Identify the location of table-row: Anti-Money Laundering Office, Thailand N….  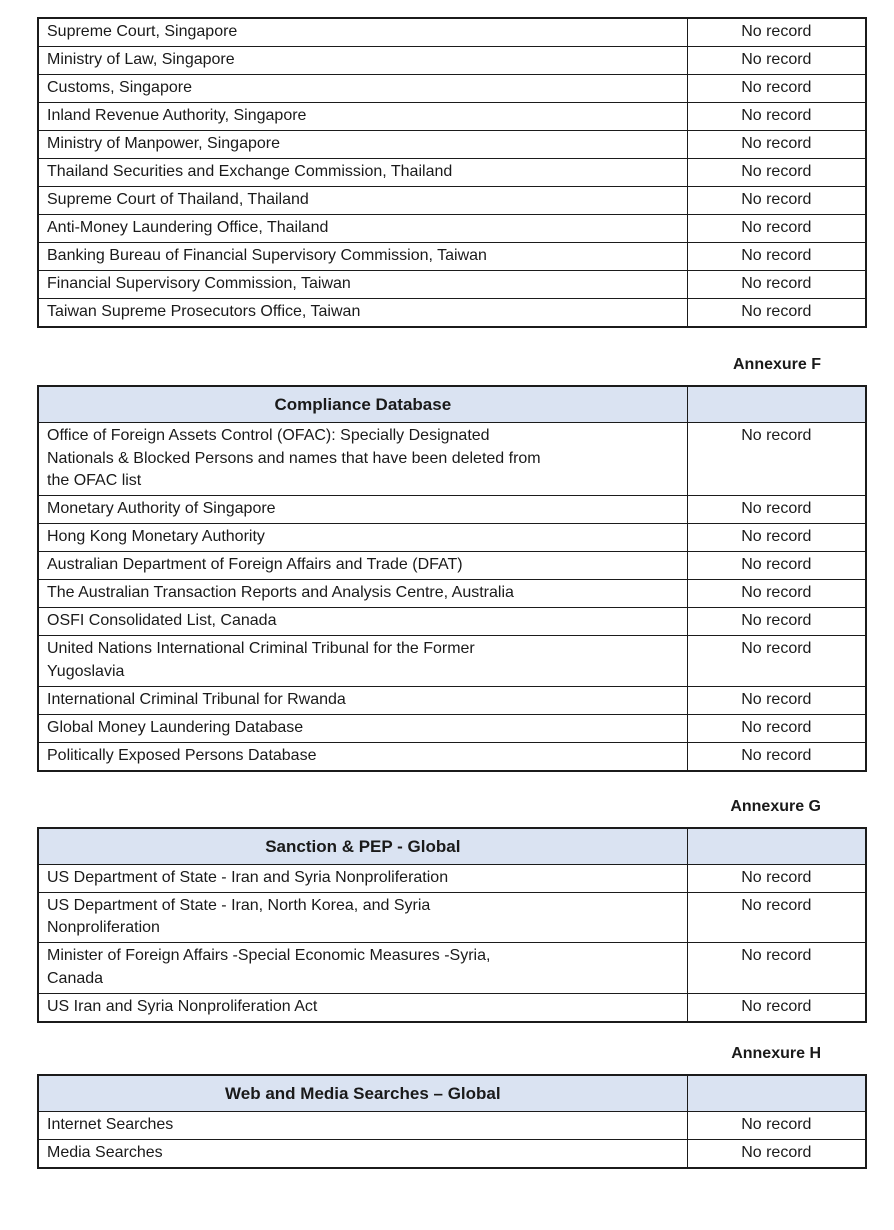
(452, 228).